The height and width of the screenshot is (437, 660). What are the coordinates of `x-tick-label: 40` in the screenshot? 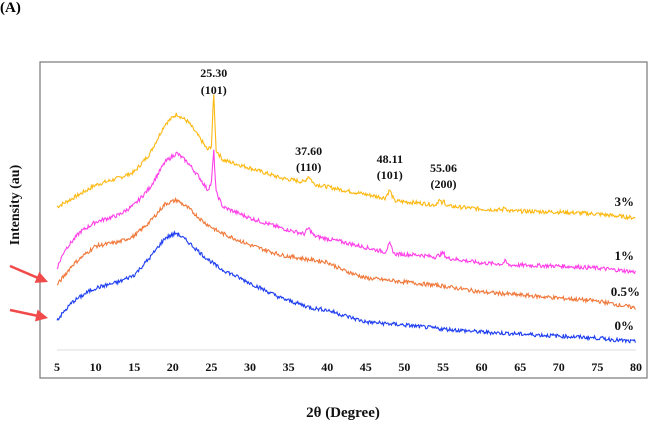 It's located at (327, 367).